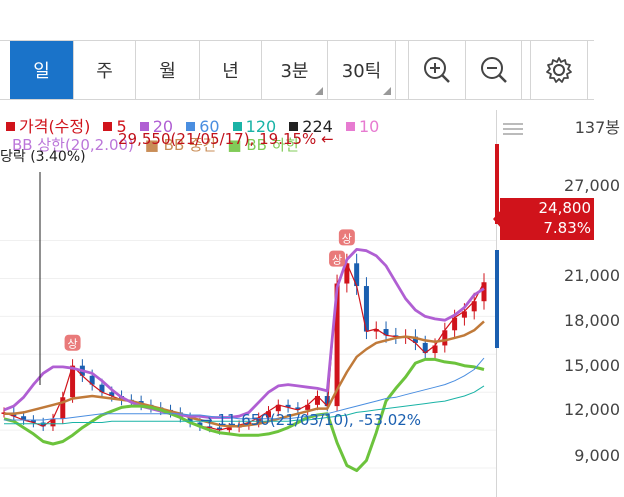 The image size is (624, 497). I want to click on gear-icon, so click(559, 70).